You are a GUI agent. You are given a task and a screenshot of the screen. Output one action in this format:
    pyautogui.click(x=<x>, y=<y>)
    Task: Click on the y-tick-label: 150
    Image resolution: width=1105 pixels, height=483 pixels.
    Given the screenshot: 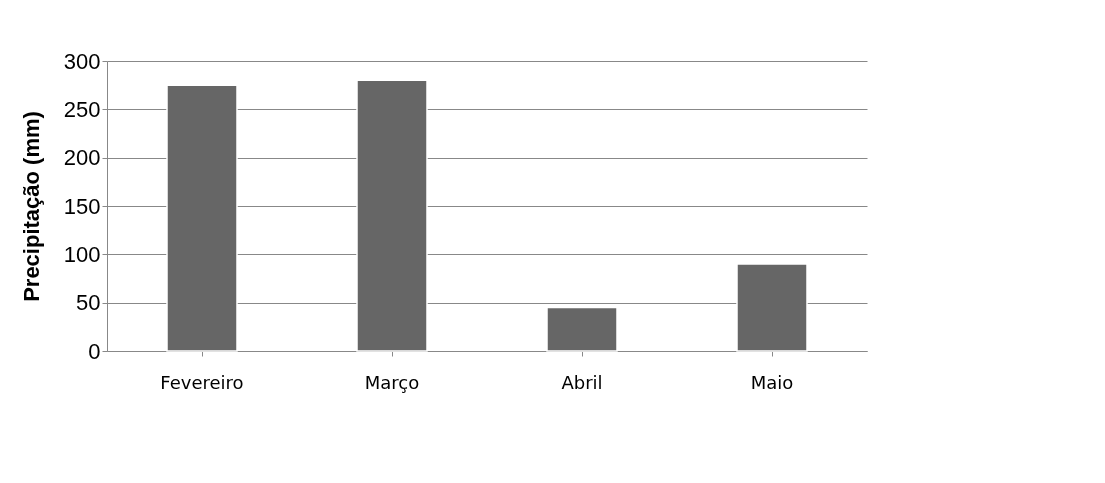 What is the action you would take?
    pyautogui.click(x=82, y=206)
    